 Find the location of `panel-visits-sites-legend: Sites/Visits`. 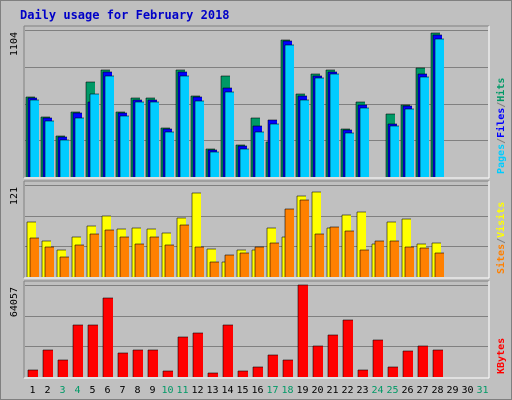

panel-visits-sites-legend: Sites/Visits is located at coordinates (501, 238).